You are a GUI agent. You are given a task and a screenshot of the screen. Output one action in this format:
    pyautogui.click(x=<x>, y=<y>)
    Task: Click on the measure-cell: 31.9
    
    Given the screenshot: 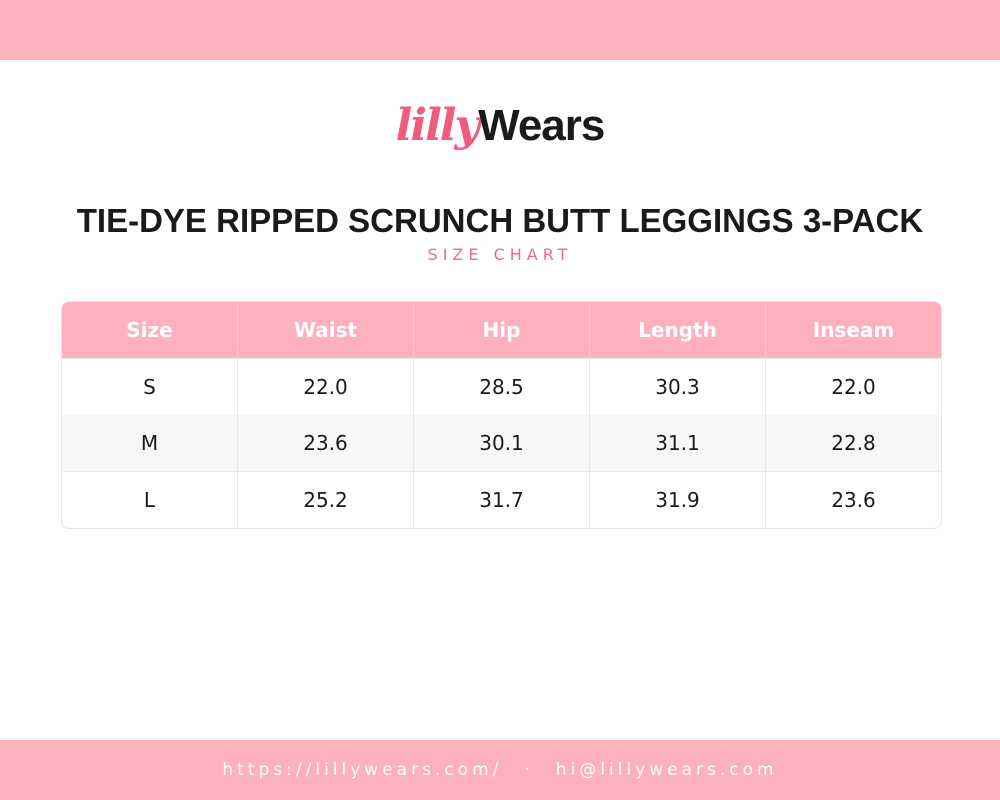 What is the action you would take?
    pyautogui.click(x=677, y=500)
    